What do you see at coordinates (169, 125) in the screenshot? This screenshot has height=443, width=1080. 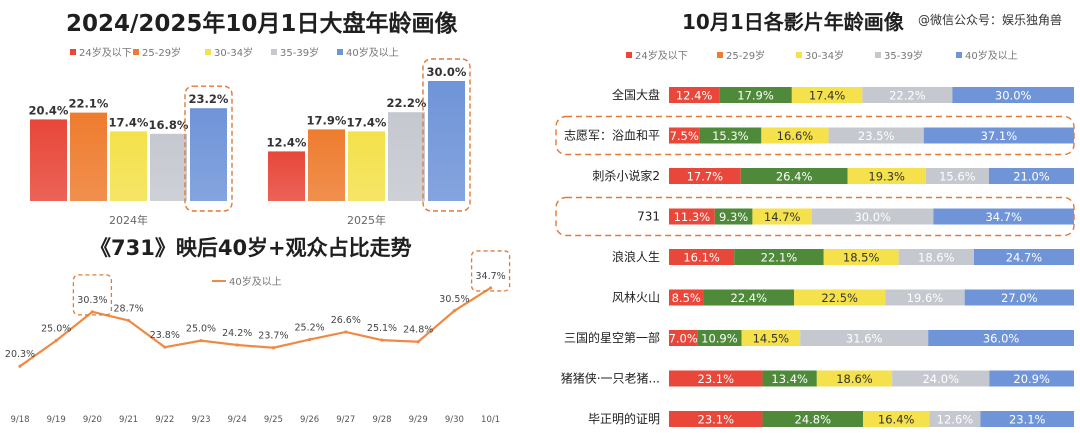 I see `data-label-2024-3: 16.8%` at bounding box center [169, 125].